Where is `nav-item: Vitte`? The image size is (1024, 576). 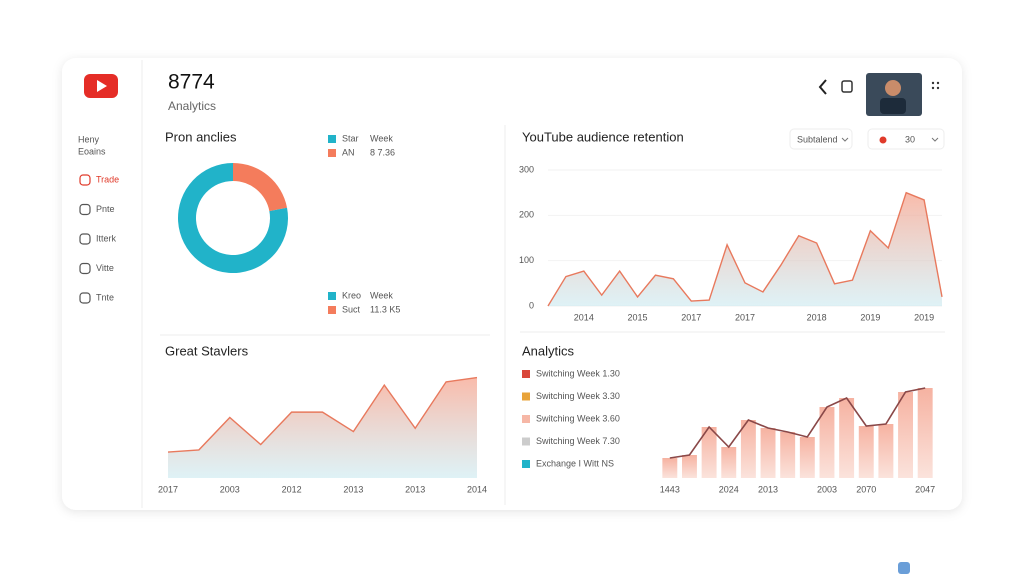 nav-item: Vitte is located at coordinates (105, 268).